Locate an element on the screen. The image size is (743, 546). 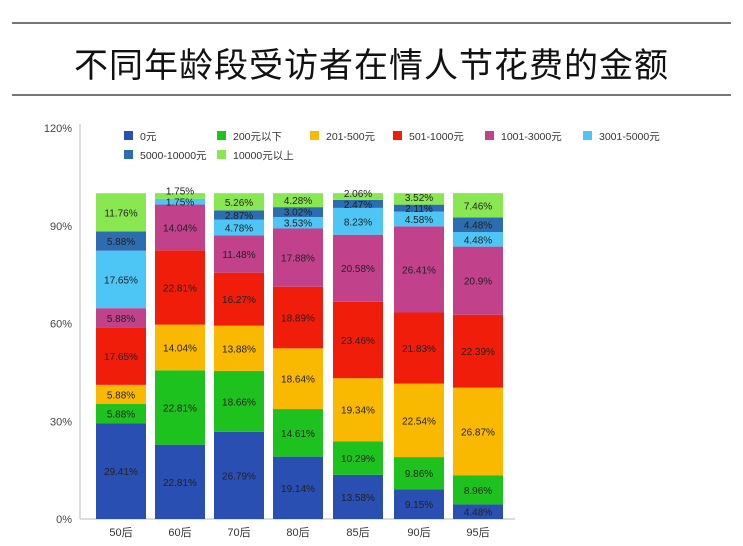
y-tick-label: 0% is located at coordinates (64, 520).